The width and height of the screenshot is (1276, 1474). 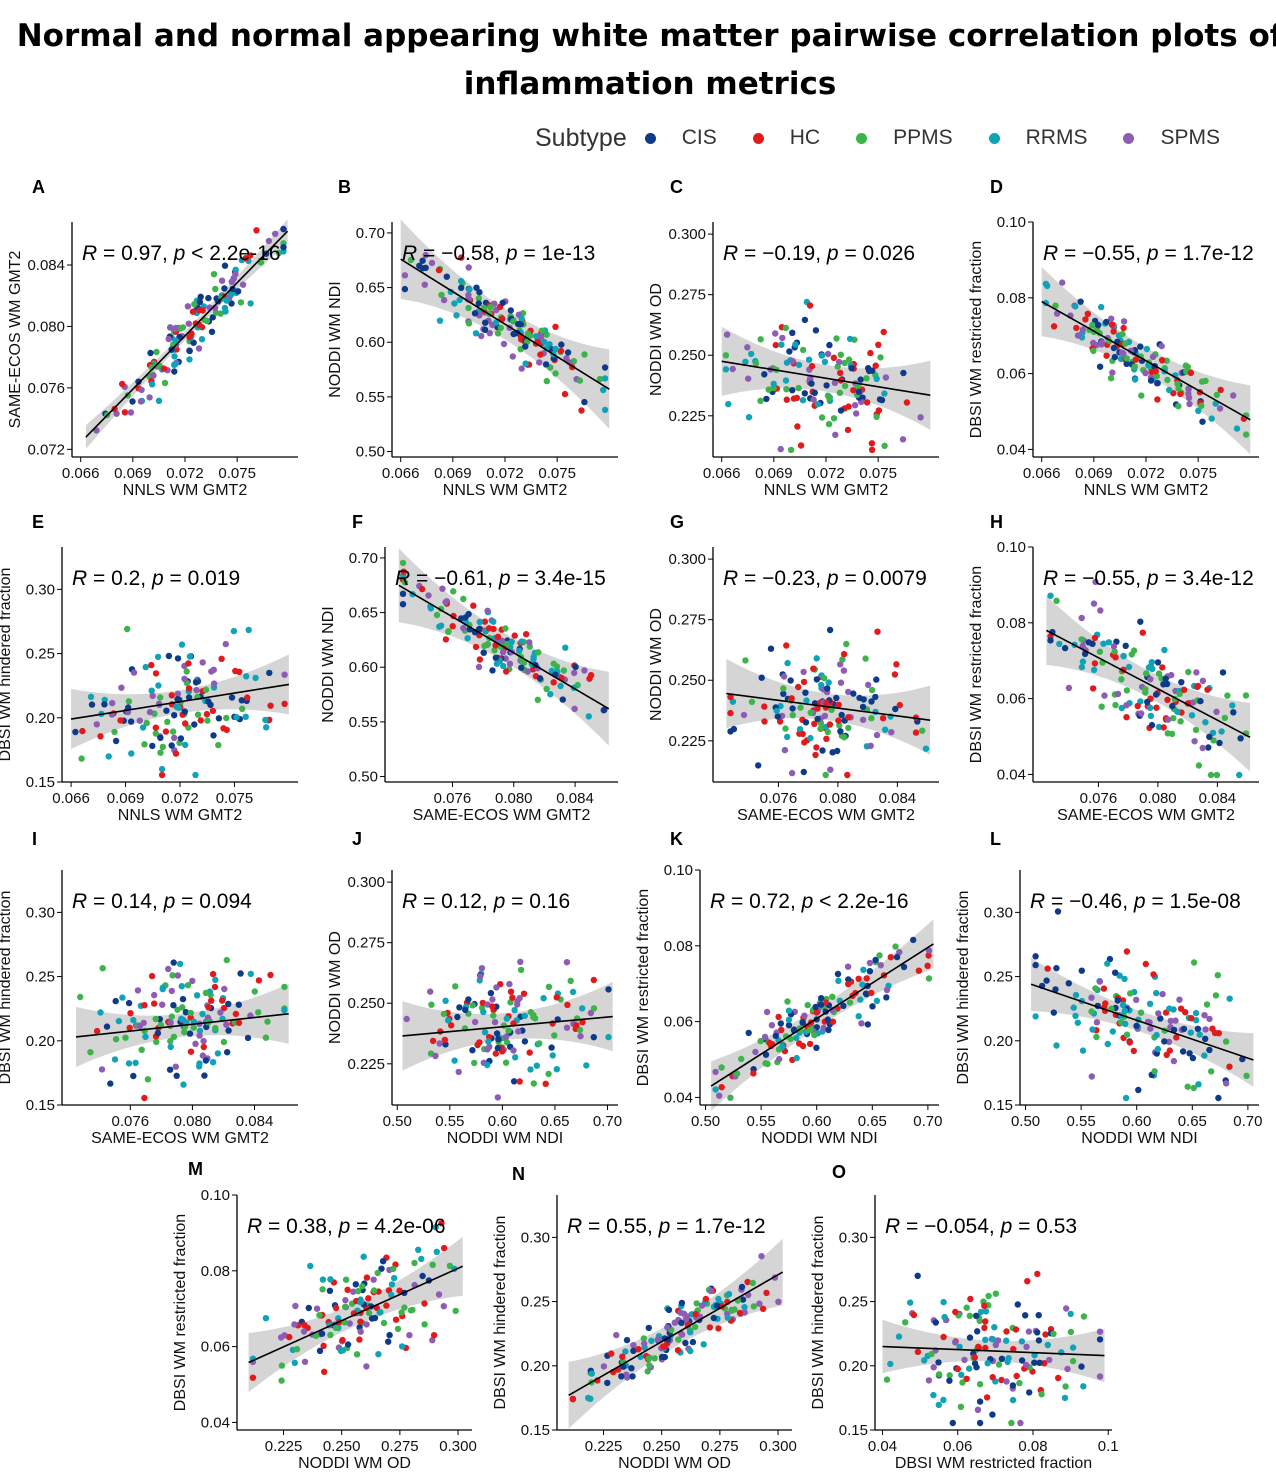 I want to click on x-tick-label: 0.075, so click(x=557, y=473).